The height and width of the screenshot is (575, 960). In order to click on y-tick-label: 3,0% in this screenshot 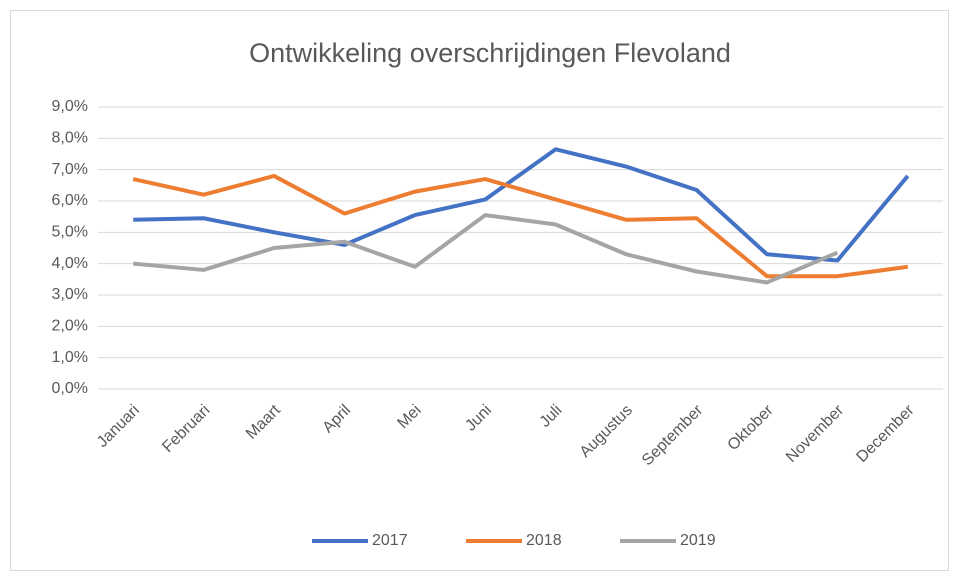, I will do `click(70, 294)`.